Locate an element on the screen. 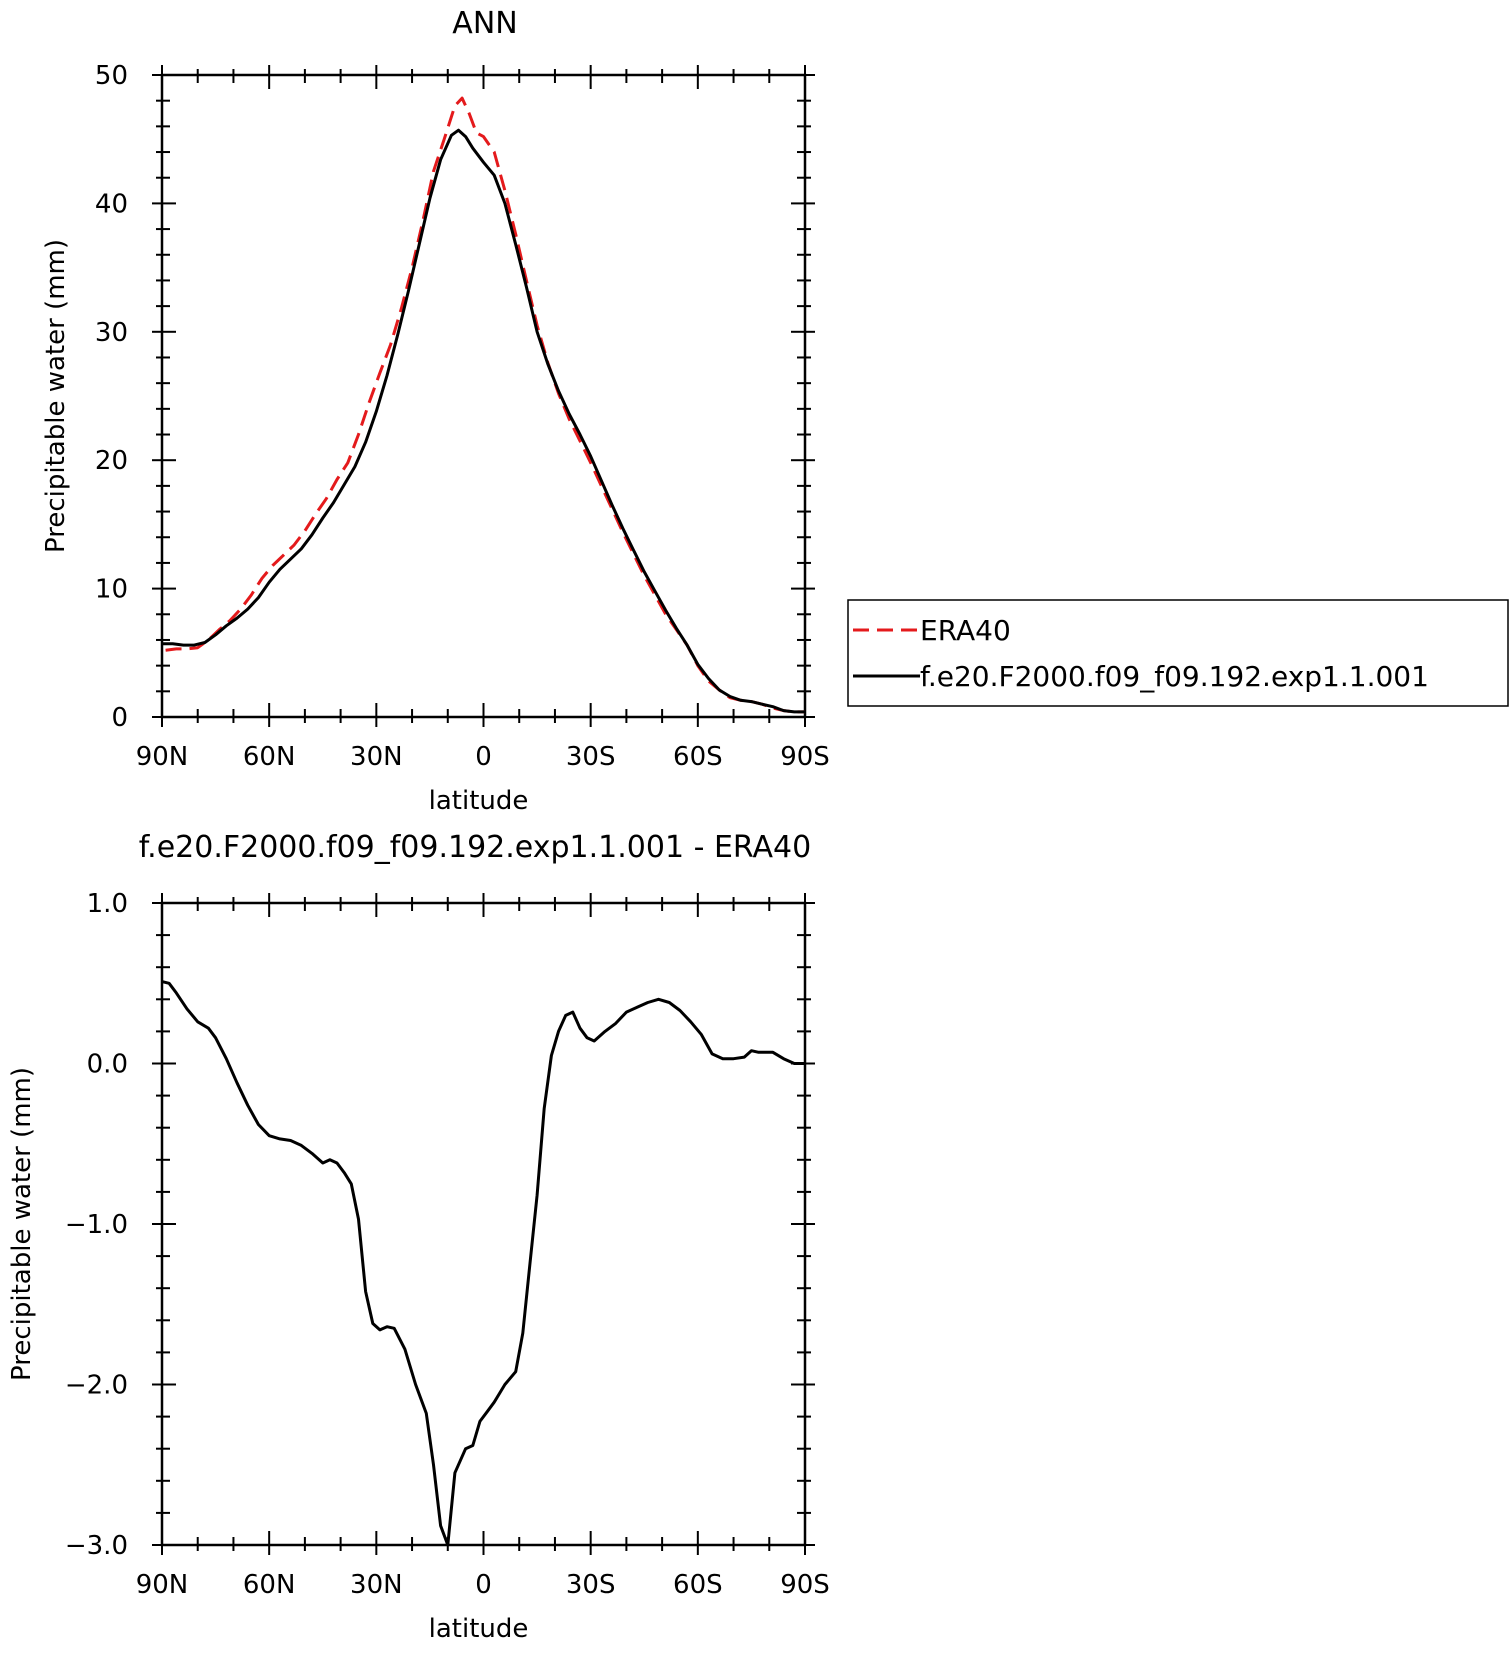  y-tick-label: 10 is located at coordinates (111, 590).